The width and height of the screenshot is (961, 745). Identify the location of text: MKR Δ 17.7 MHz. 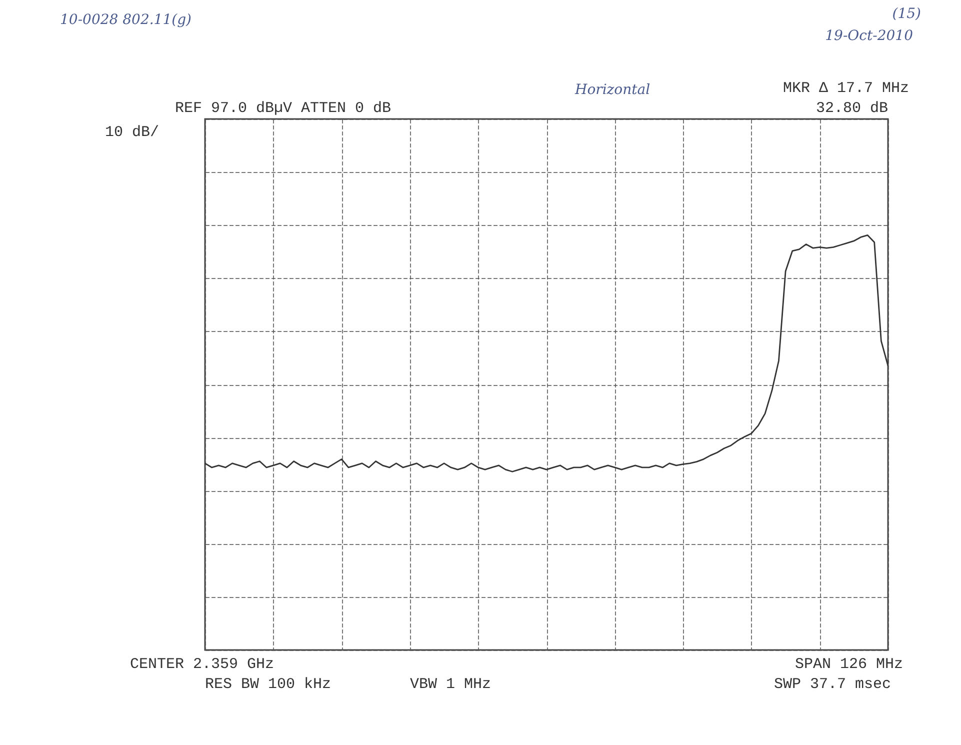
(845, 88).